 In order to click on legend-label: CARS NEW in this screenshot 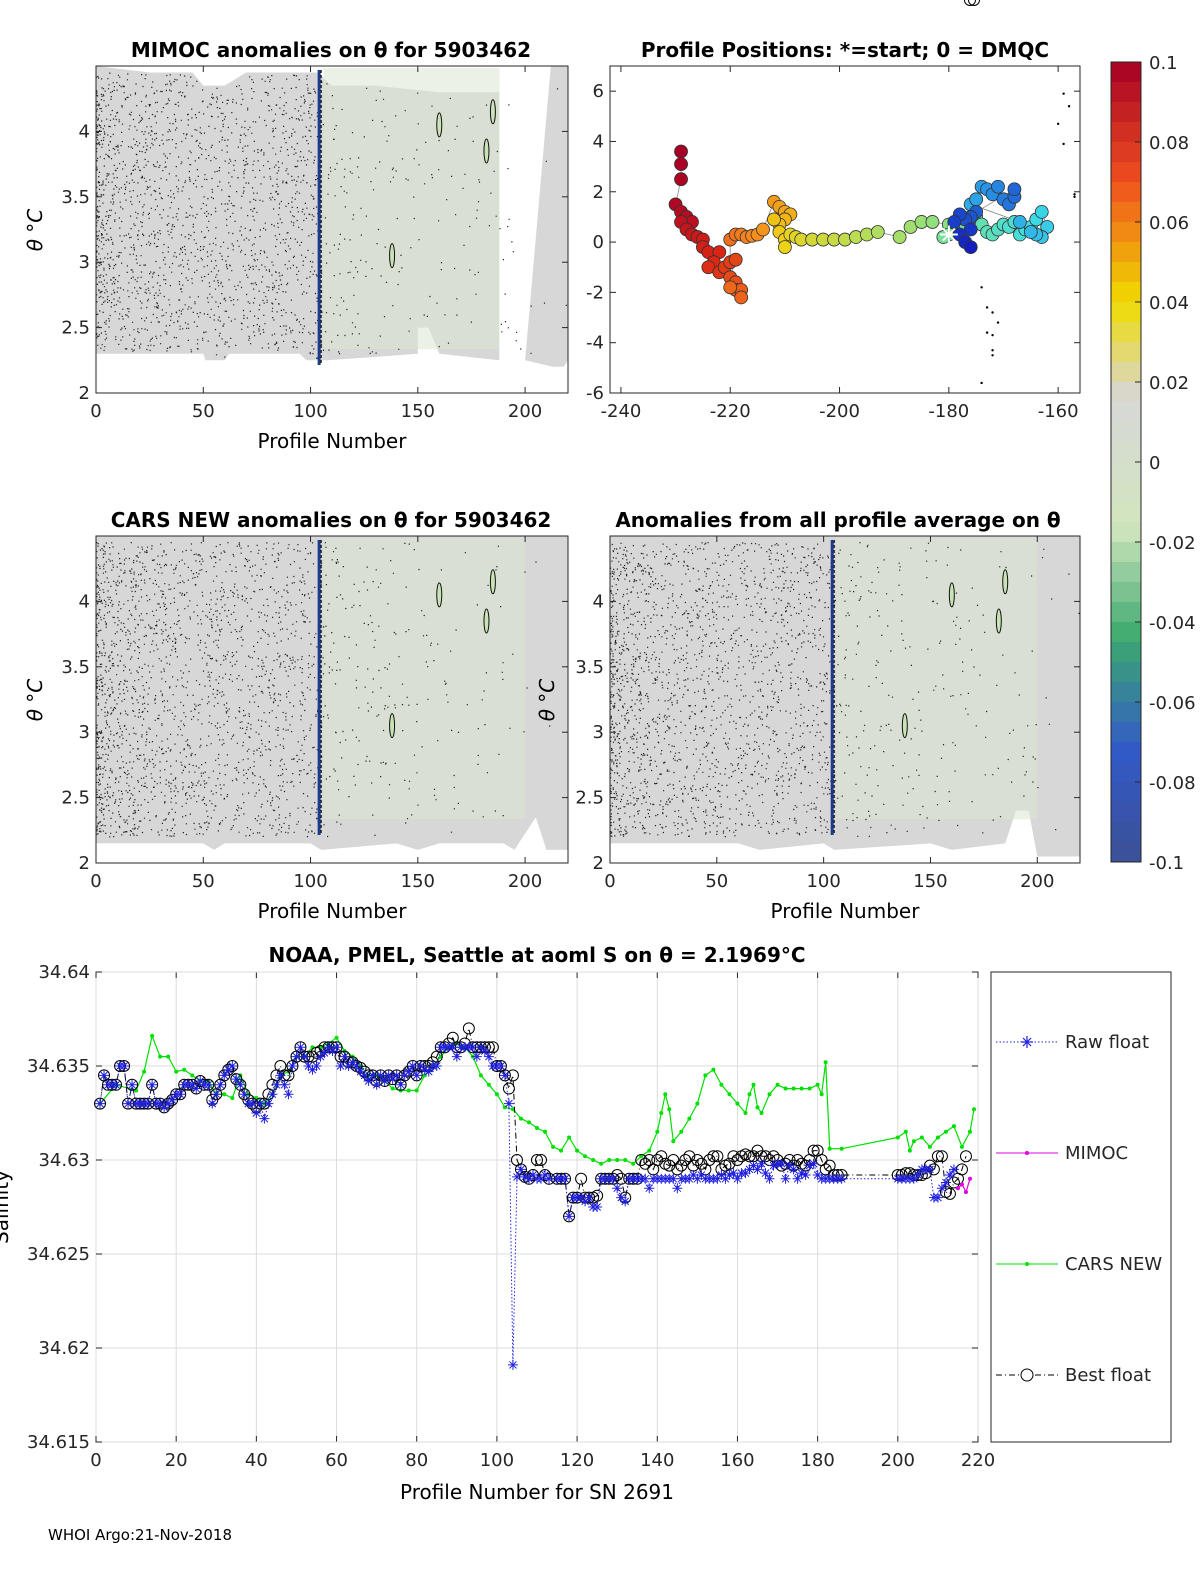, I will do `click(1113, 1264)`.